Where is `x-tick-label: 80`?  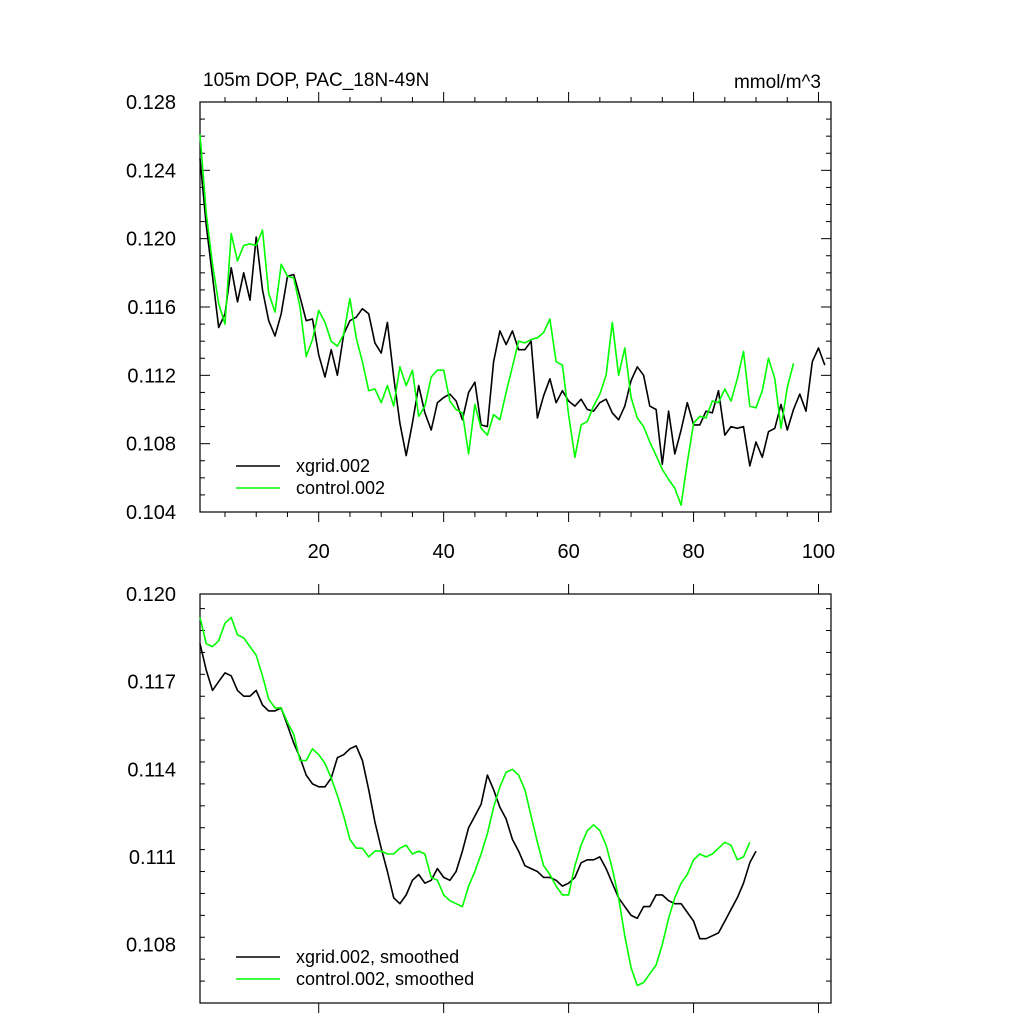 x-tick-label: 80 is located at coordinates (693, 552).